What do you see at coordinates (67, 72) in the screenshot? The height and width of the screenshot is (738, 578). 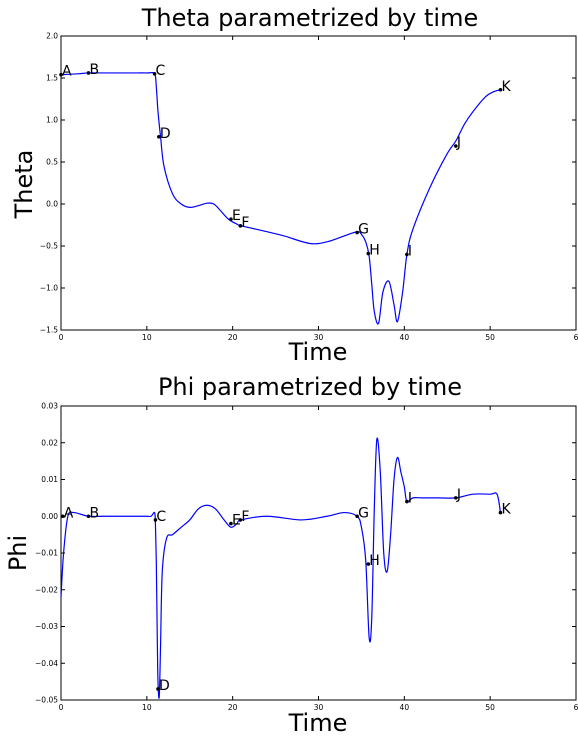 I see `theta-point-label-a: A` at bounding box center [67, 72].